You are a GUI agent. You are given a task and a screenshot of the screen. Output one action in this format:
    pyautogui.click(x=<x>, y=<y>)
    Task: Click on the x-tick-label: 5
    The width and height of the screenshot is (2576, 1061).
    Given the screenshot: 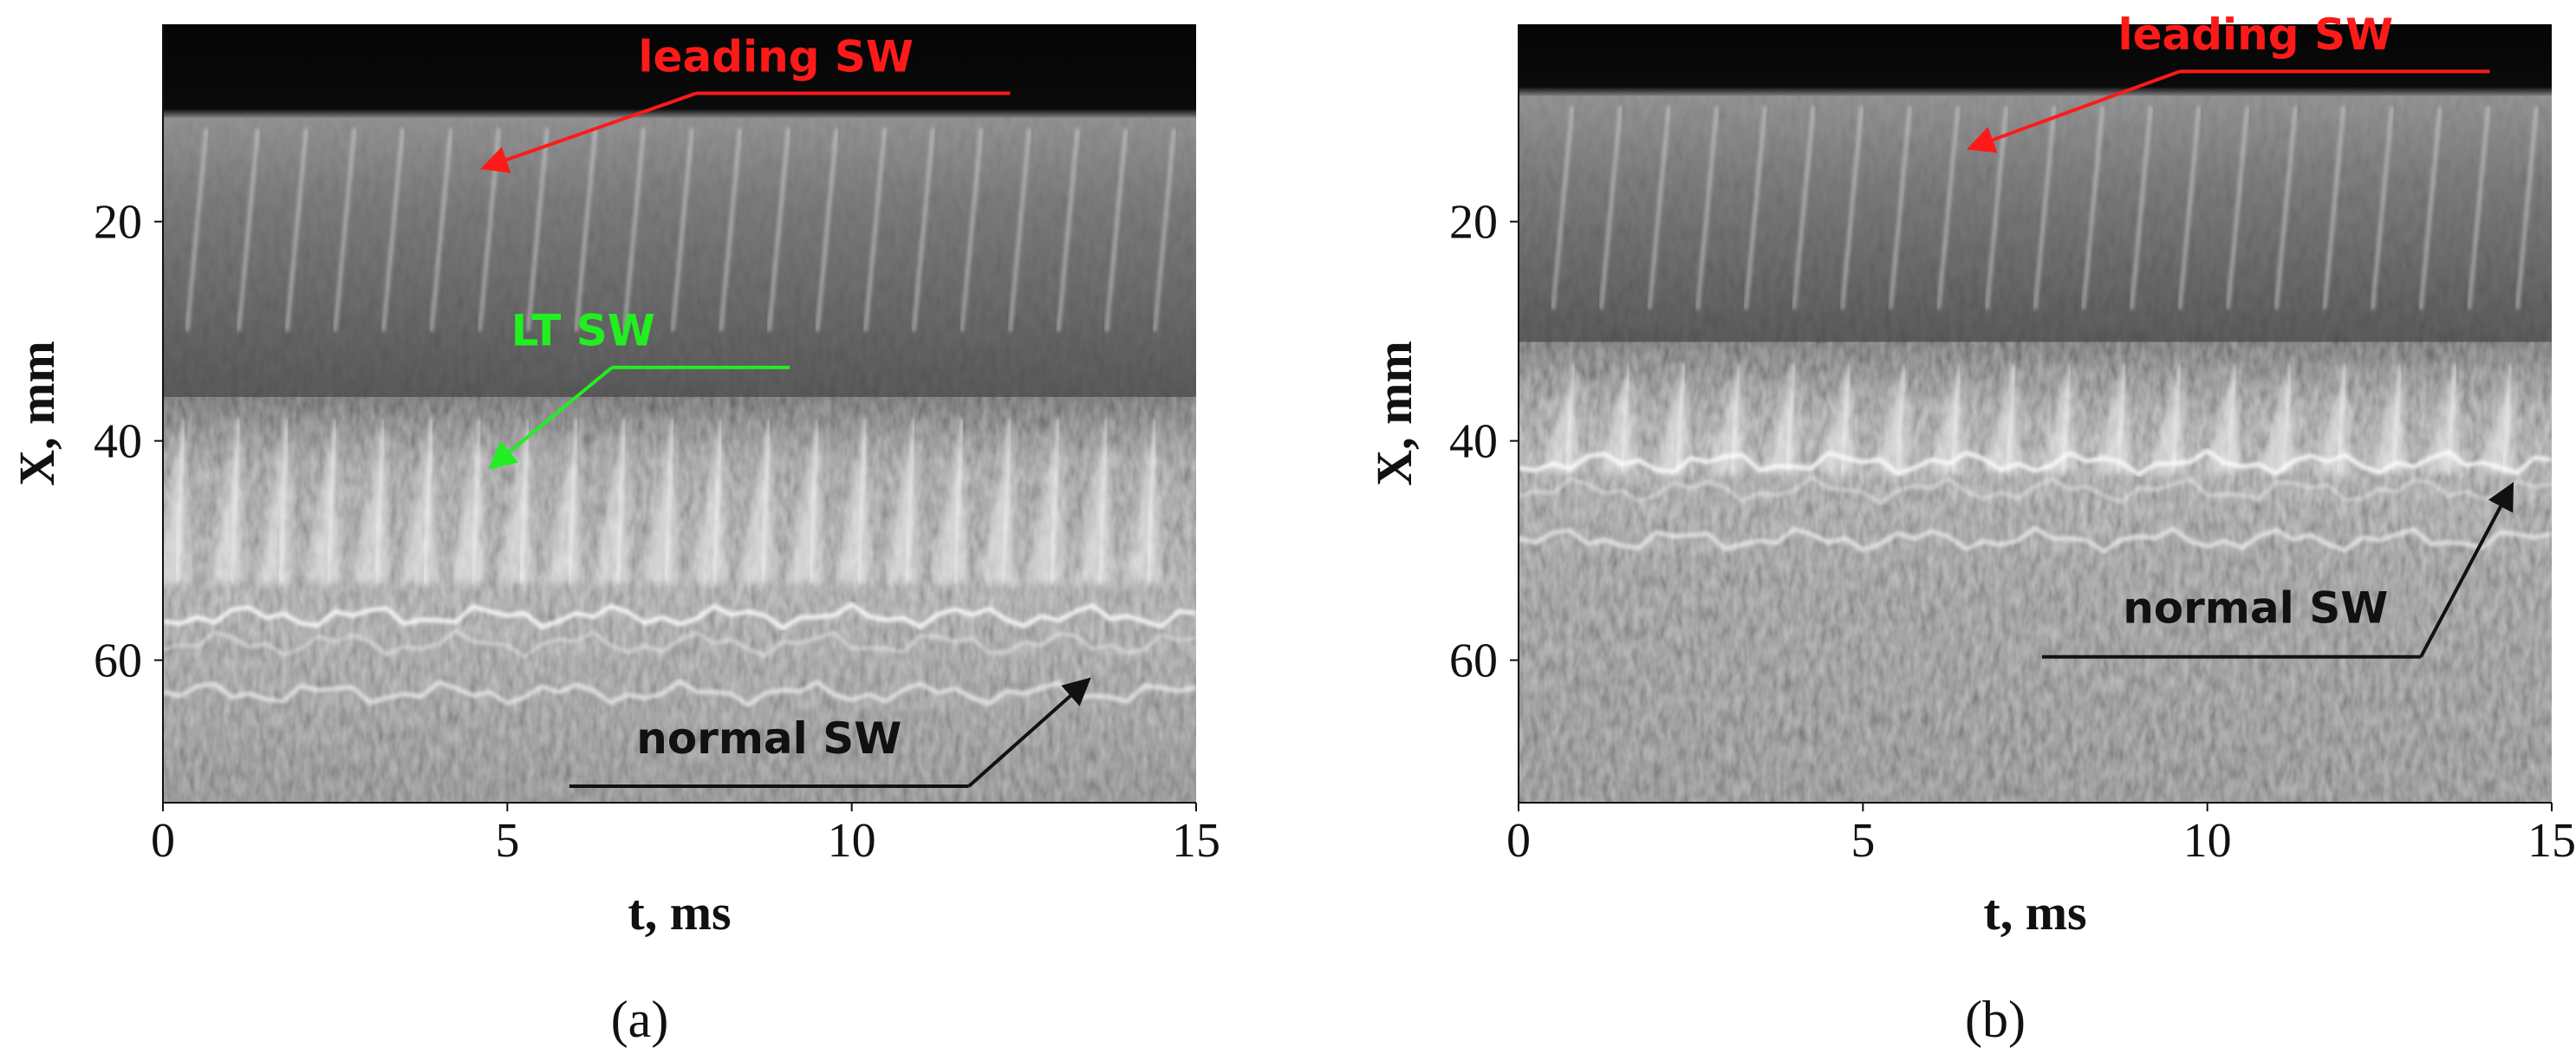 What is the action you would take?
    pyautogui.click(x=1863, y=841)
    